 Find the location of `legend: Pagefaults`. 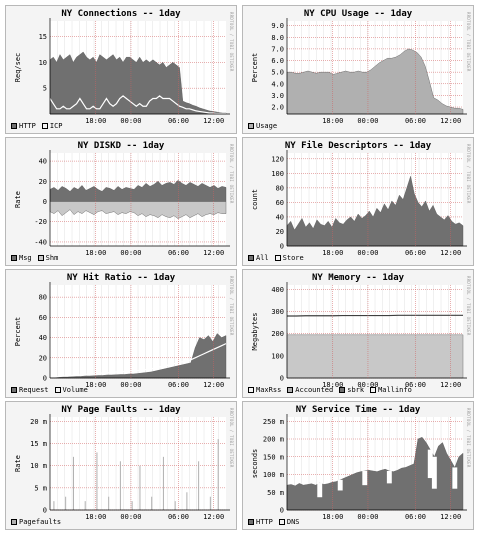

legend: Pagefaults is located at coordinates (36, 522).